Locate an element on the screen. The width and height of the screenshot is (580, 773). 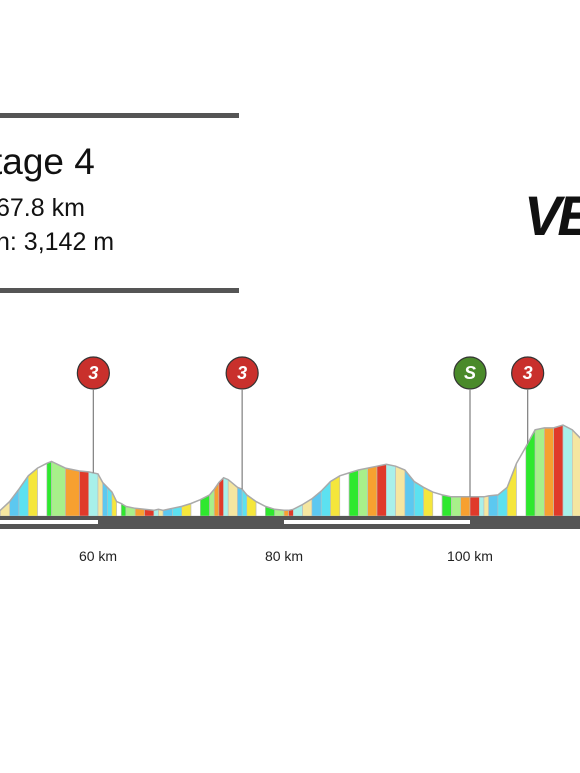
climb-category-label: S is located at coordinates (470, 373).